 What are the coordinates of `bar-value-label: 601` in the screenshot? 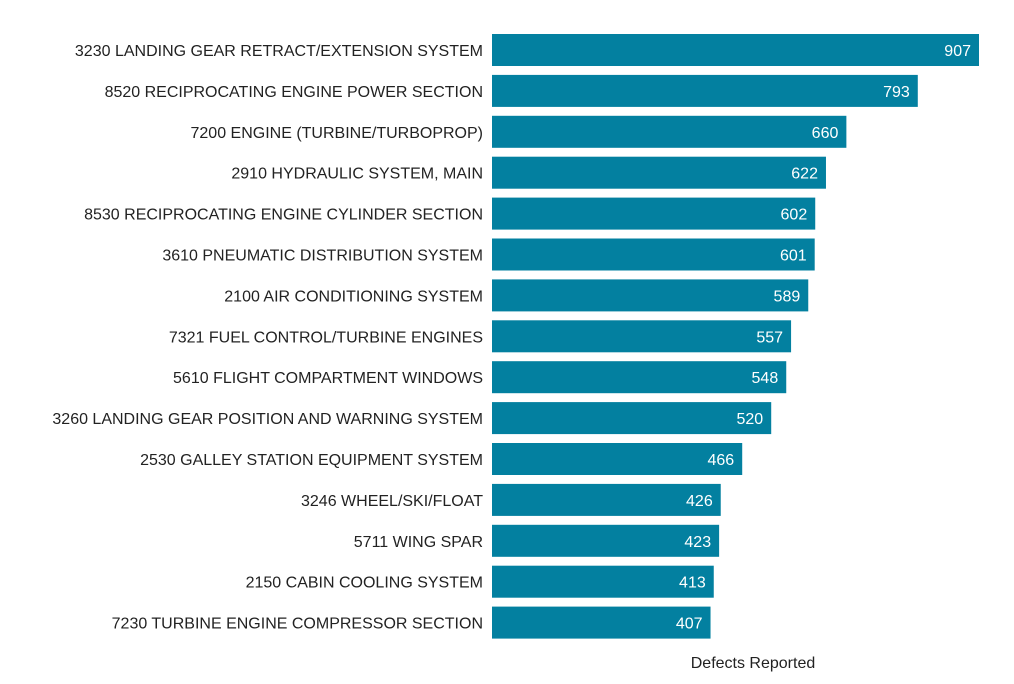 It's located at (793, 256).